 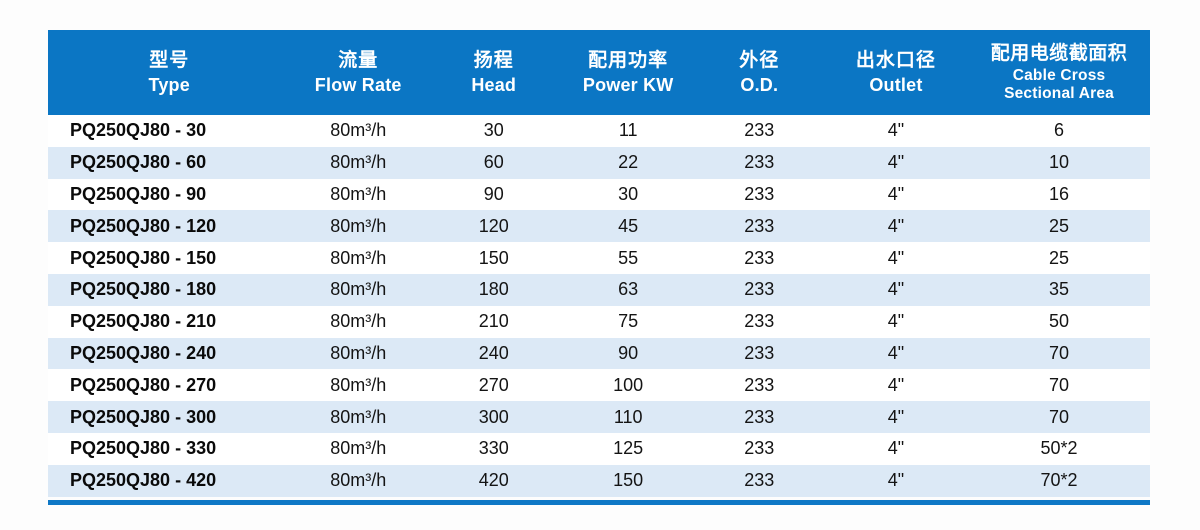 I want to click on cell-power-kw: 55, so click(x=628, y=257).